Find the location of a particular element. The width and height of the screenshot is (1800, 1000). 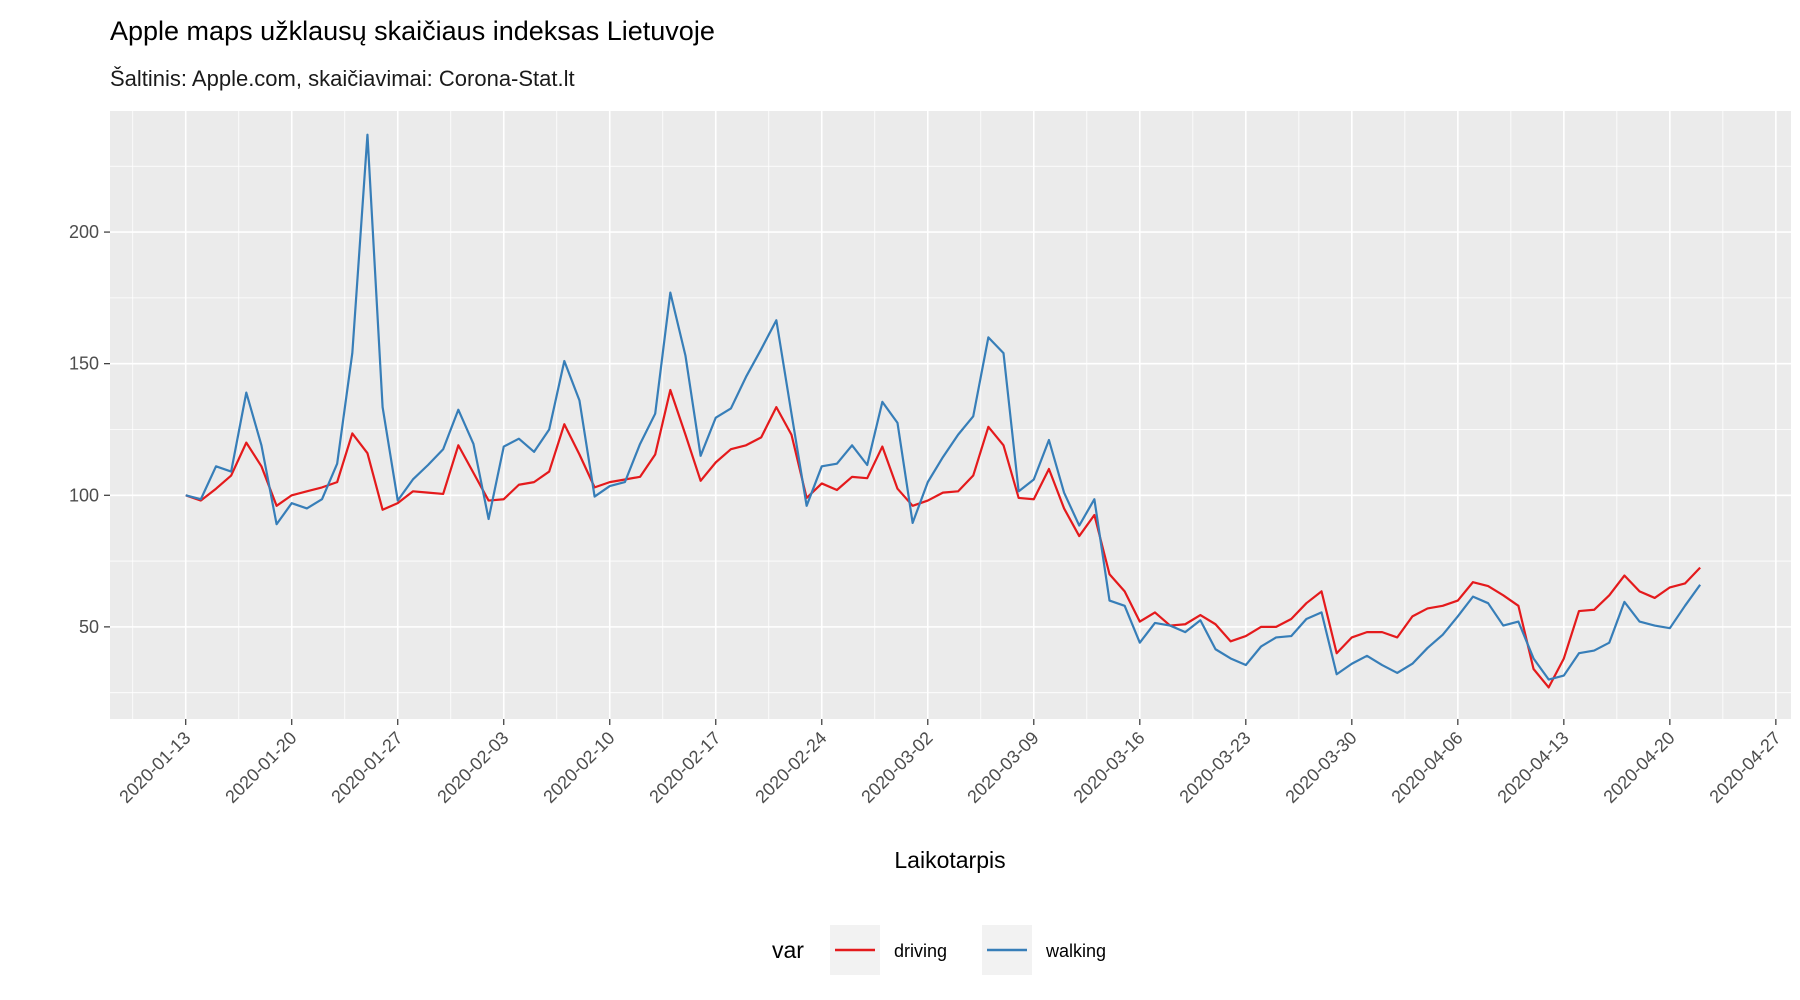

x-axis-title: Laikotarpis is located at coordinates (949, 860).